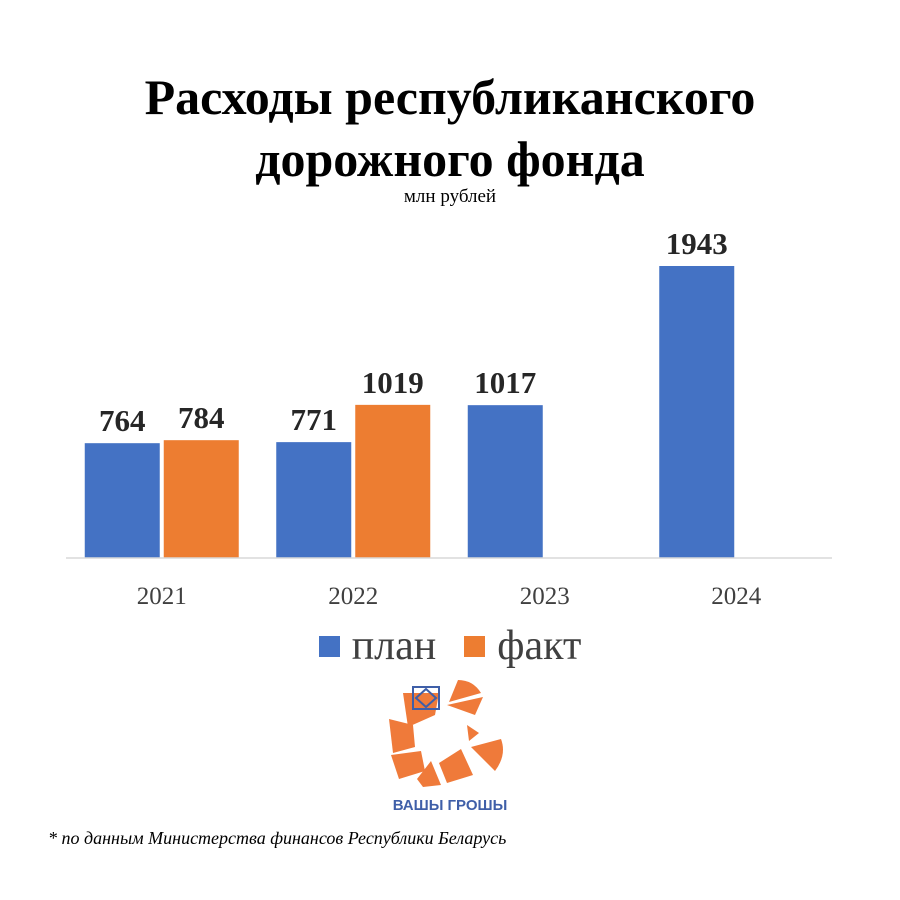 The height and width of the screenshot is (900, 900). Describe the element at coordinates (426, 698) in the screenshot. I see `logo-ornament` at that location.